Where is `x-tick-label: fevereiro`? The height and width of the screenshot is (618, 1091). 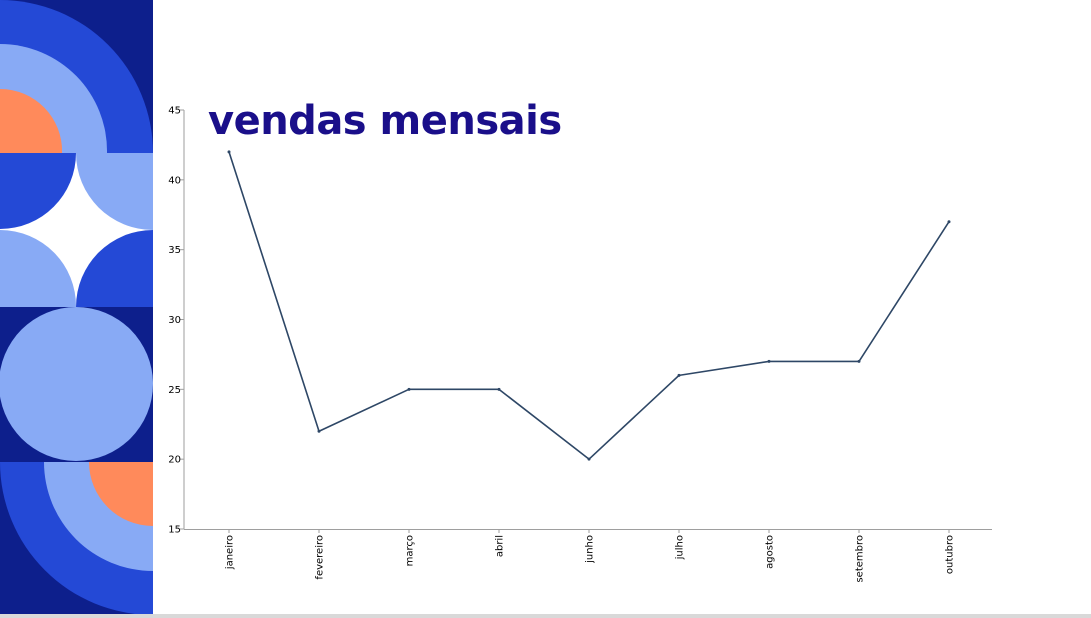
x-tick-label: fevereiro is located at coordinates (320, 557).